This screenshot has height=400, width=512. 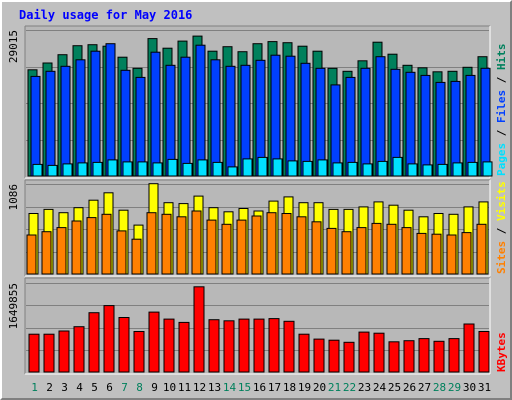 What do you see at coordinates (94, 387) in the screenshot?
I see `x-tick-label-day-5: 5` at bounding box center [94, 387].